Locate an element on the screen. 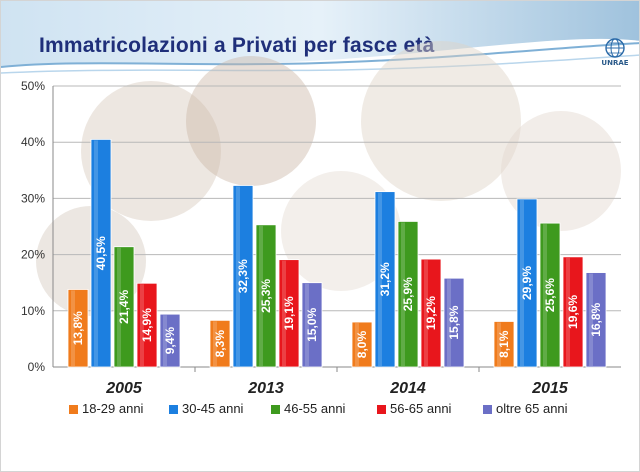  y-tick-label: 40% is located at coordinates (33, 142).